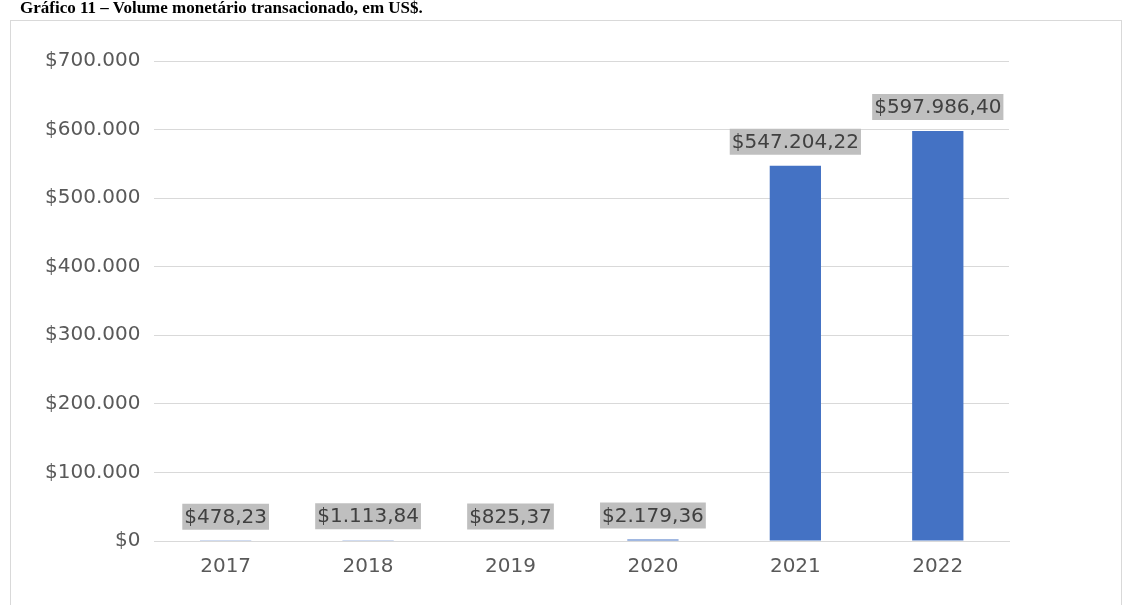  What do you see at coordinates (938, 106) in the screenshot?
I see `data-label: $597.986,40` at bounding box center [938, 106].